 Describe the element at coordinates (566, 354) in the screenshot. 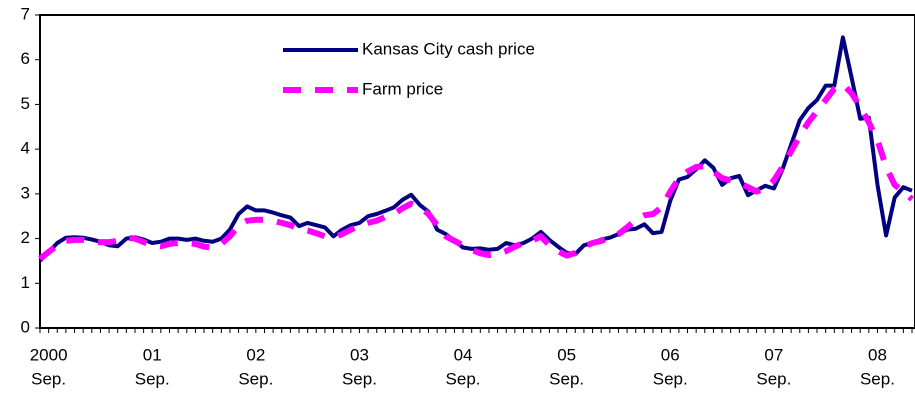

I see `x-tick-label: 05` at that location.